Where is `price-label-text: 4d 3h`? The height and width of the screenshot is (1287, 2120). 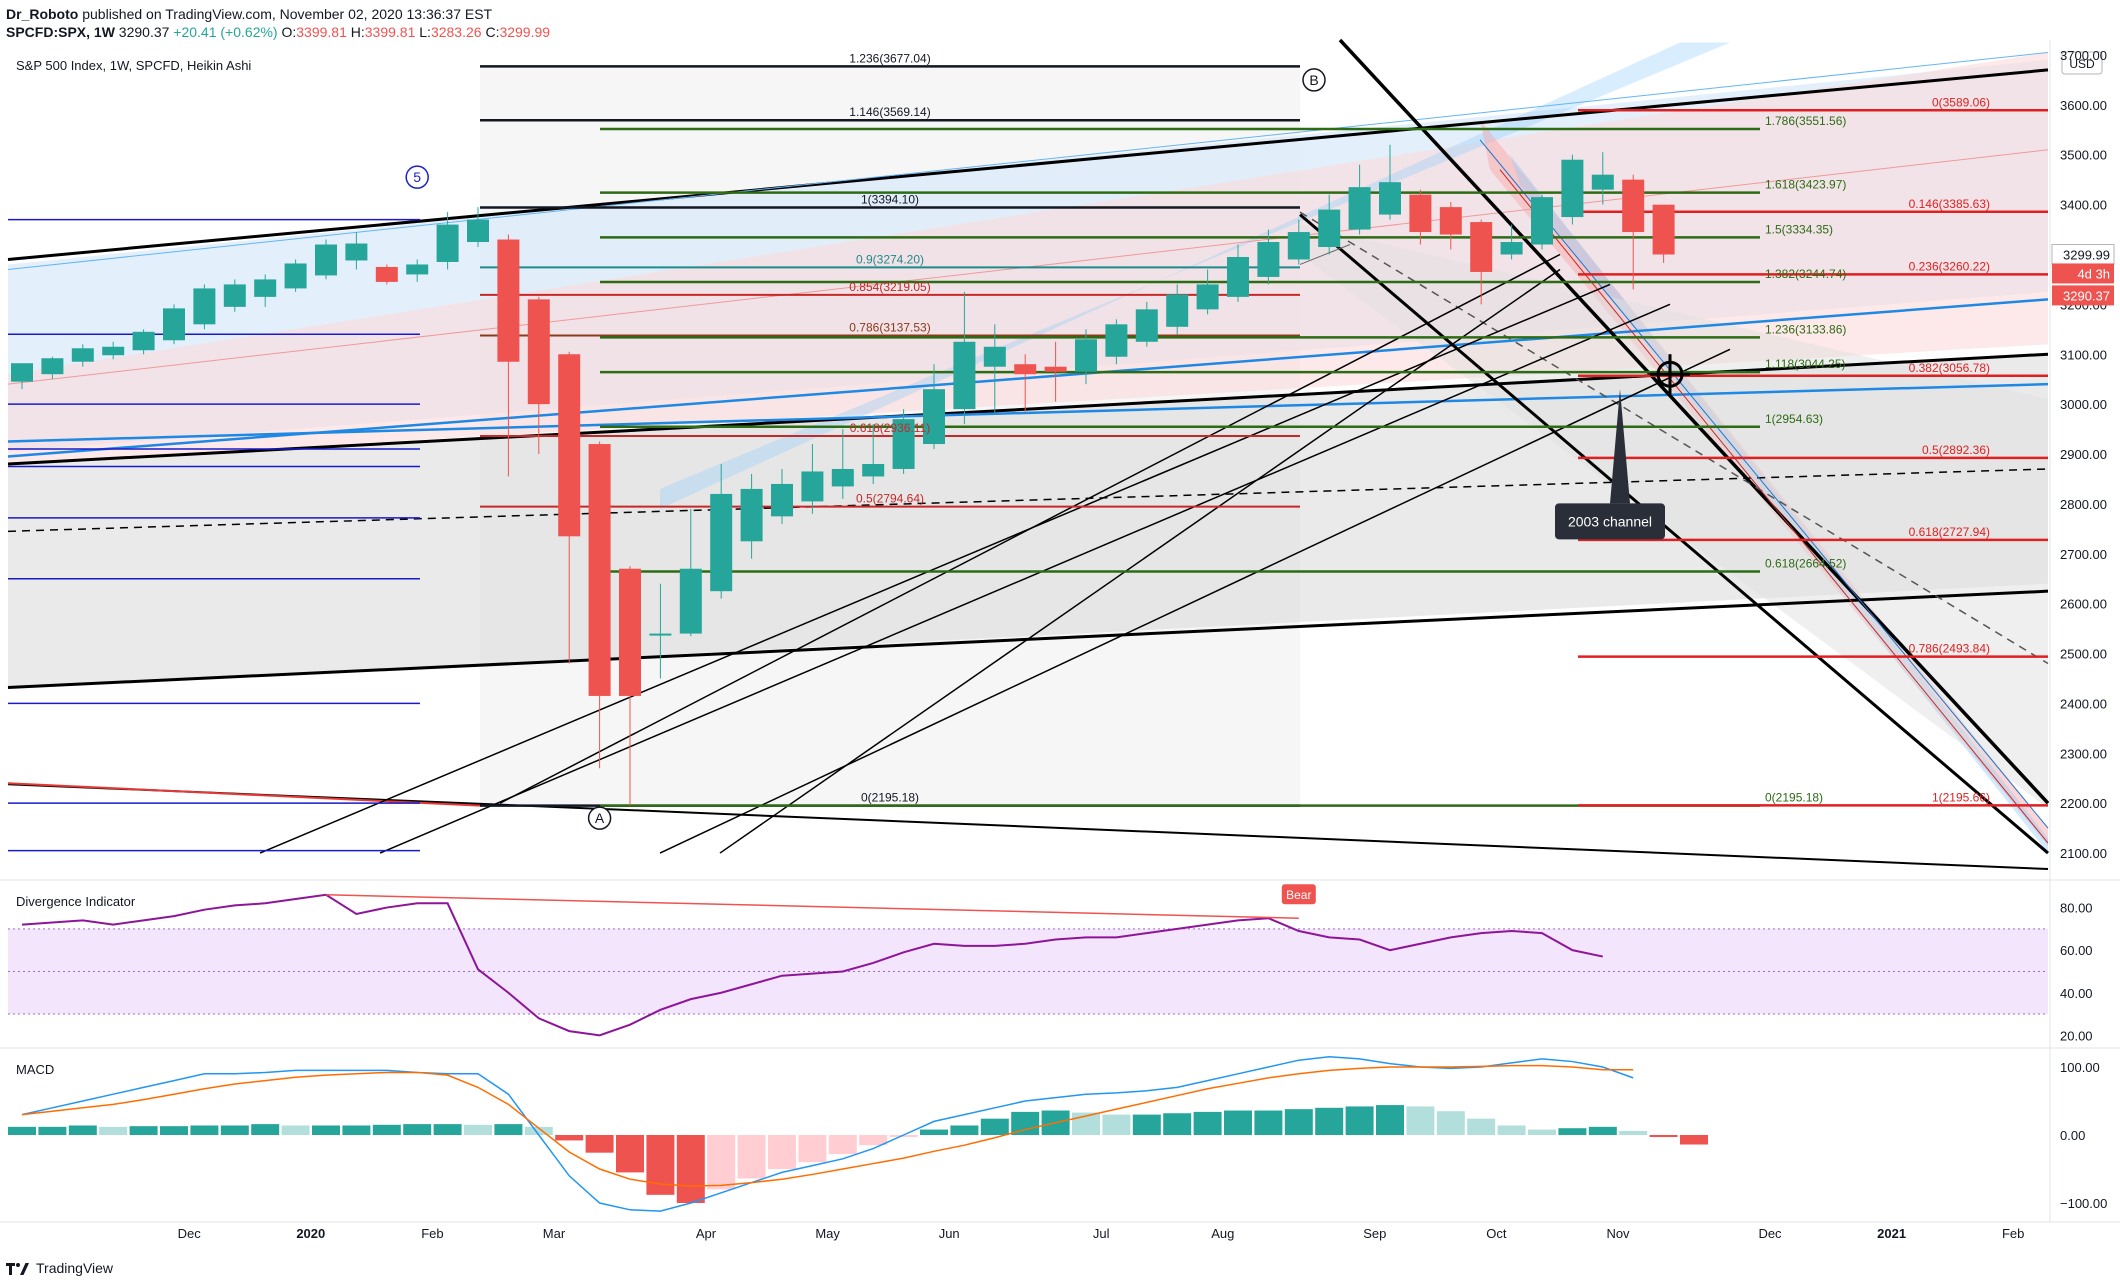 price-label-text: 4d 3h is located at coordinates (2093, 273).